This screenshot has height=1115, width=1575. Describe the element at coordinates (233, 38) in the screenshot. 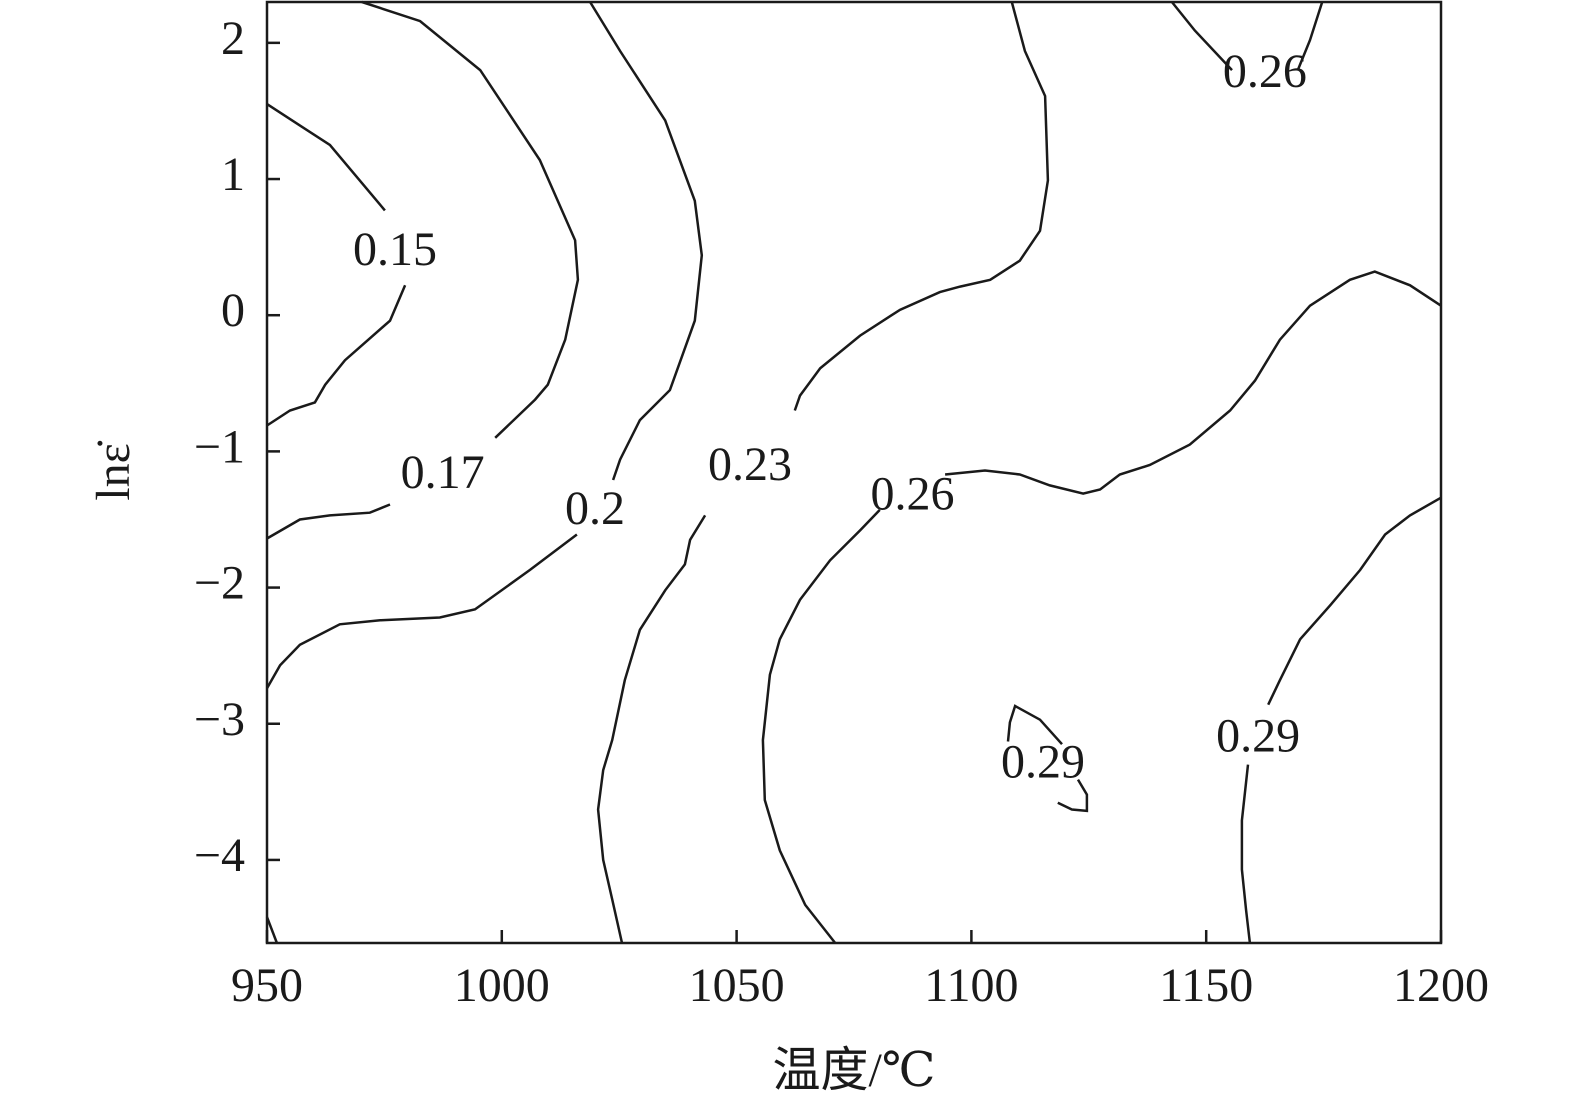

I see `y-tick-label: 2` at that location.